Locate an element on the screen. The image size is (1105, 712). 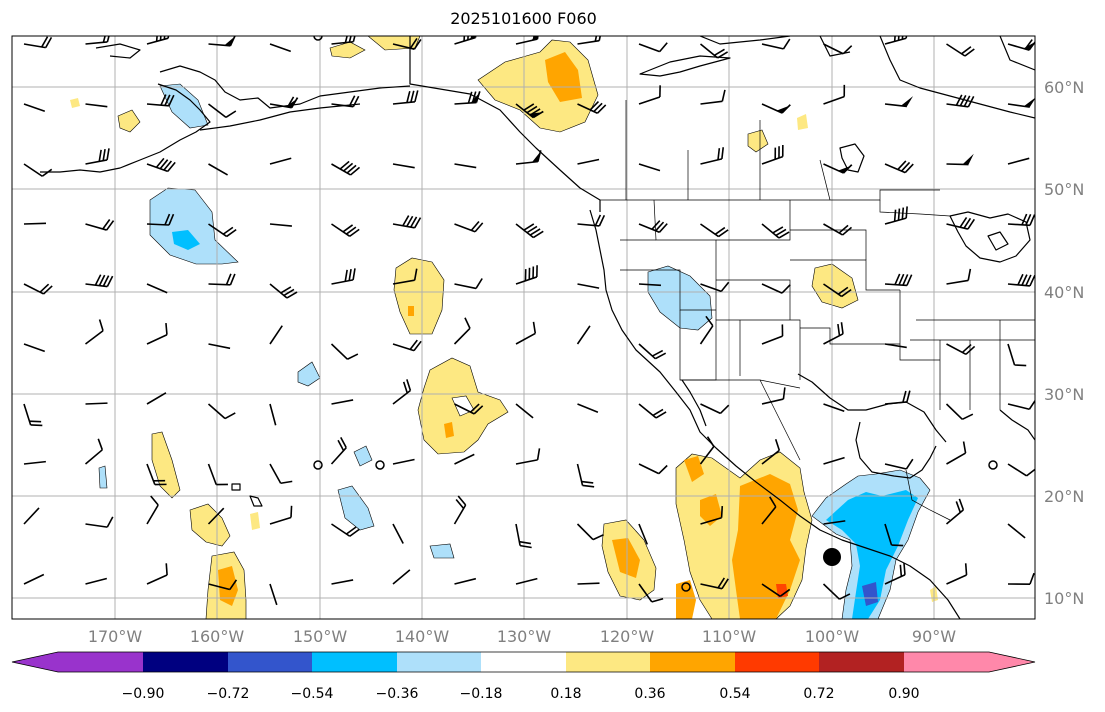
lon-label: 110°W is located at coordinates (729, 636).